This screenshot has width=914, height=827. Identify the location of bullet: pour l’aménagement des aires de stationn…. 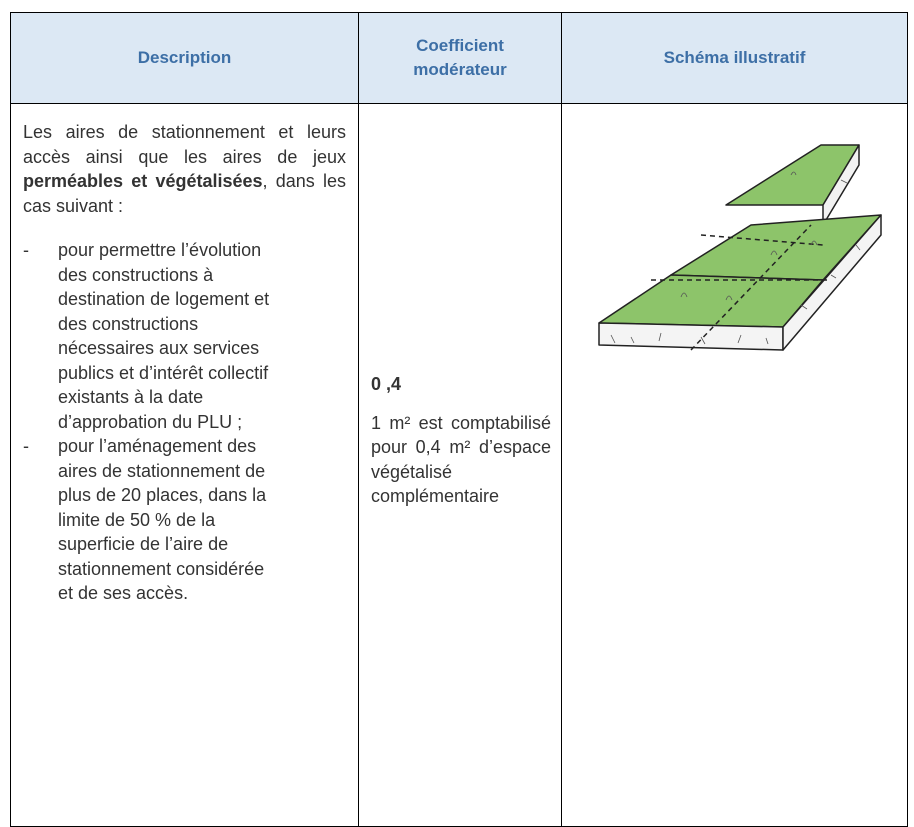
(148, 520).